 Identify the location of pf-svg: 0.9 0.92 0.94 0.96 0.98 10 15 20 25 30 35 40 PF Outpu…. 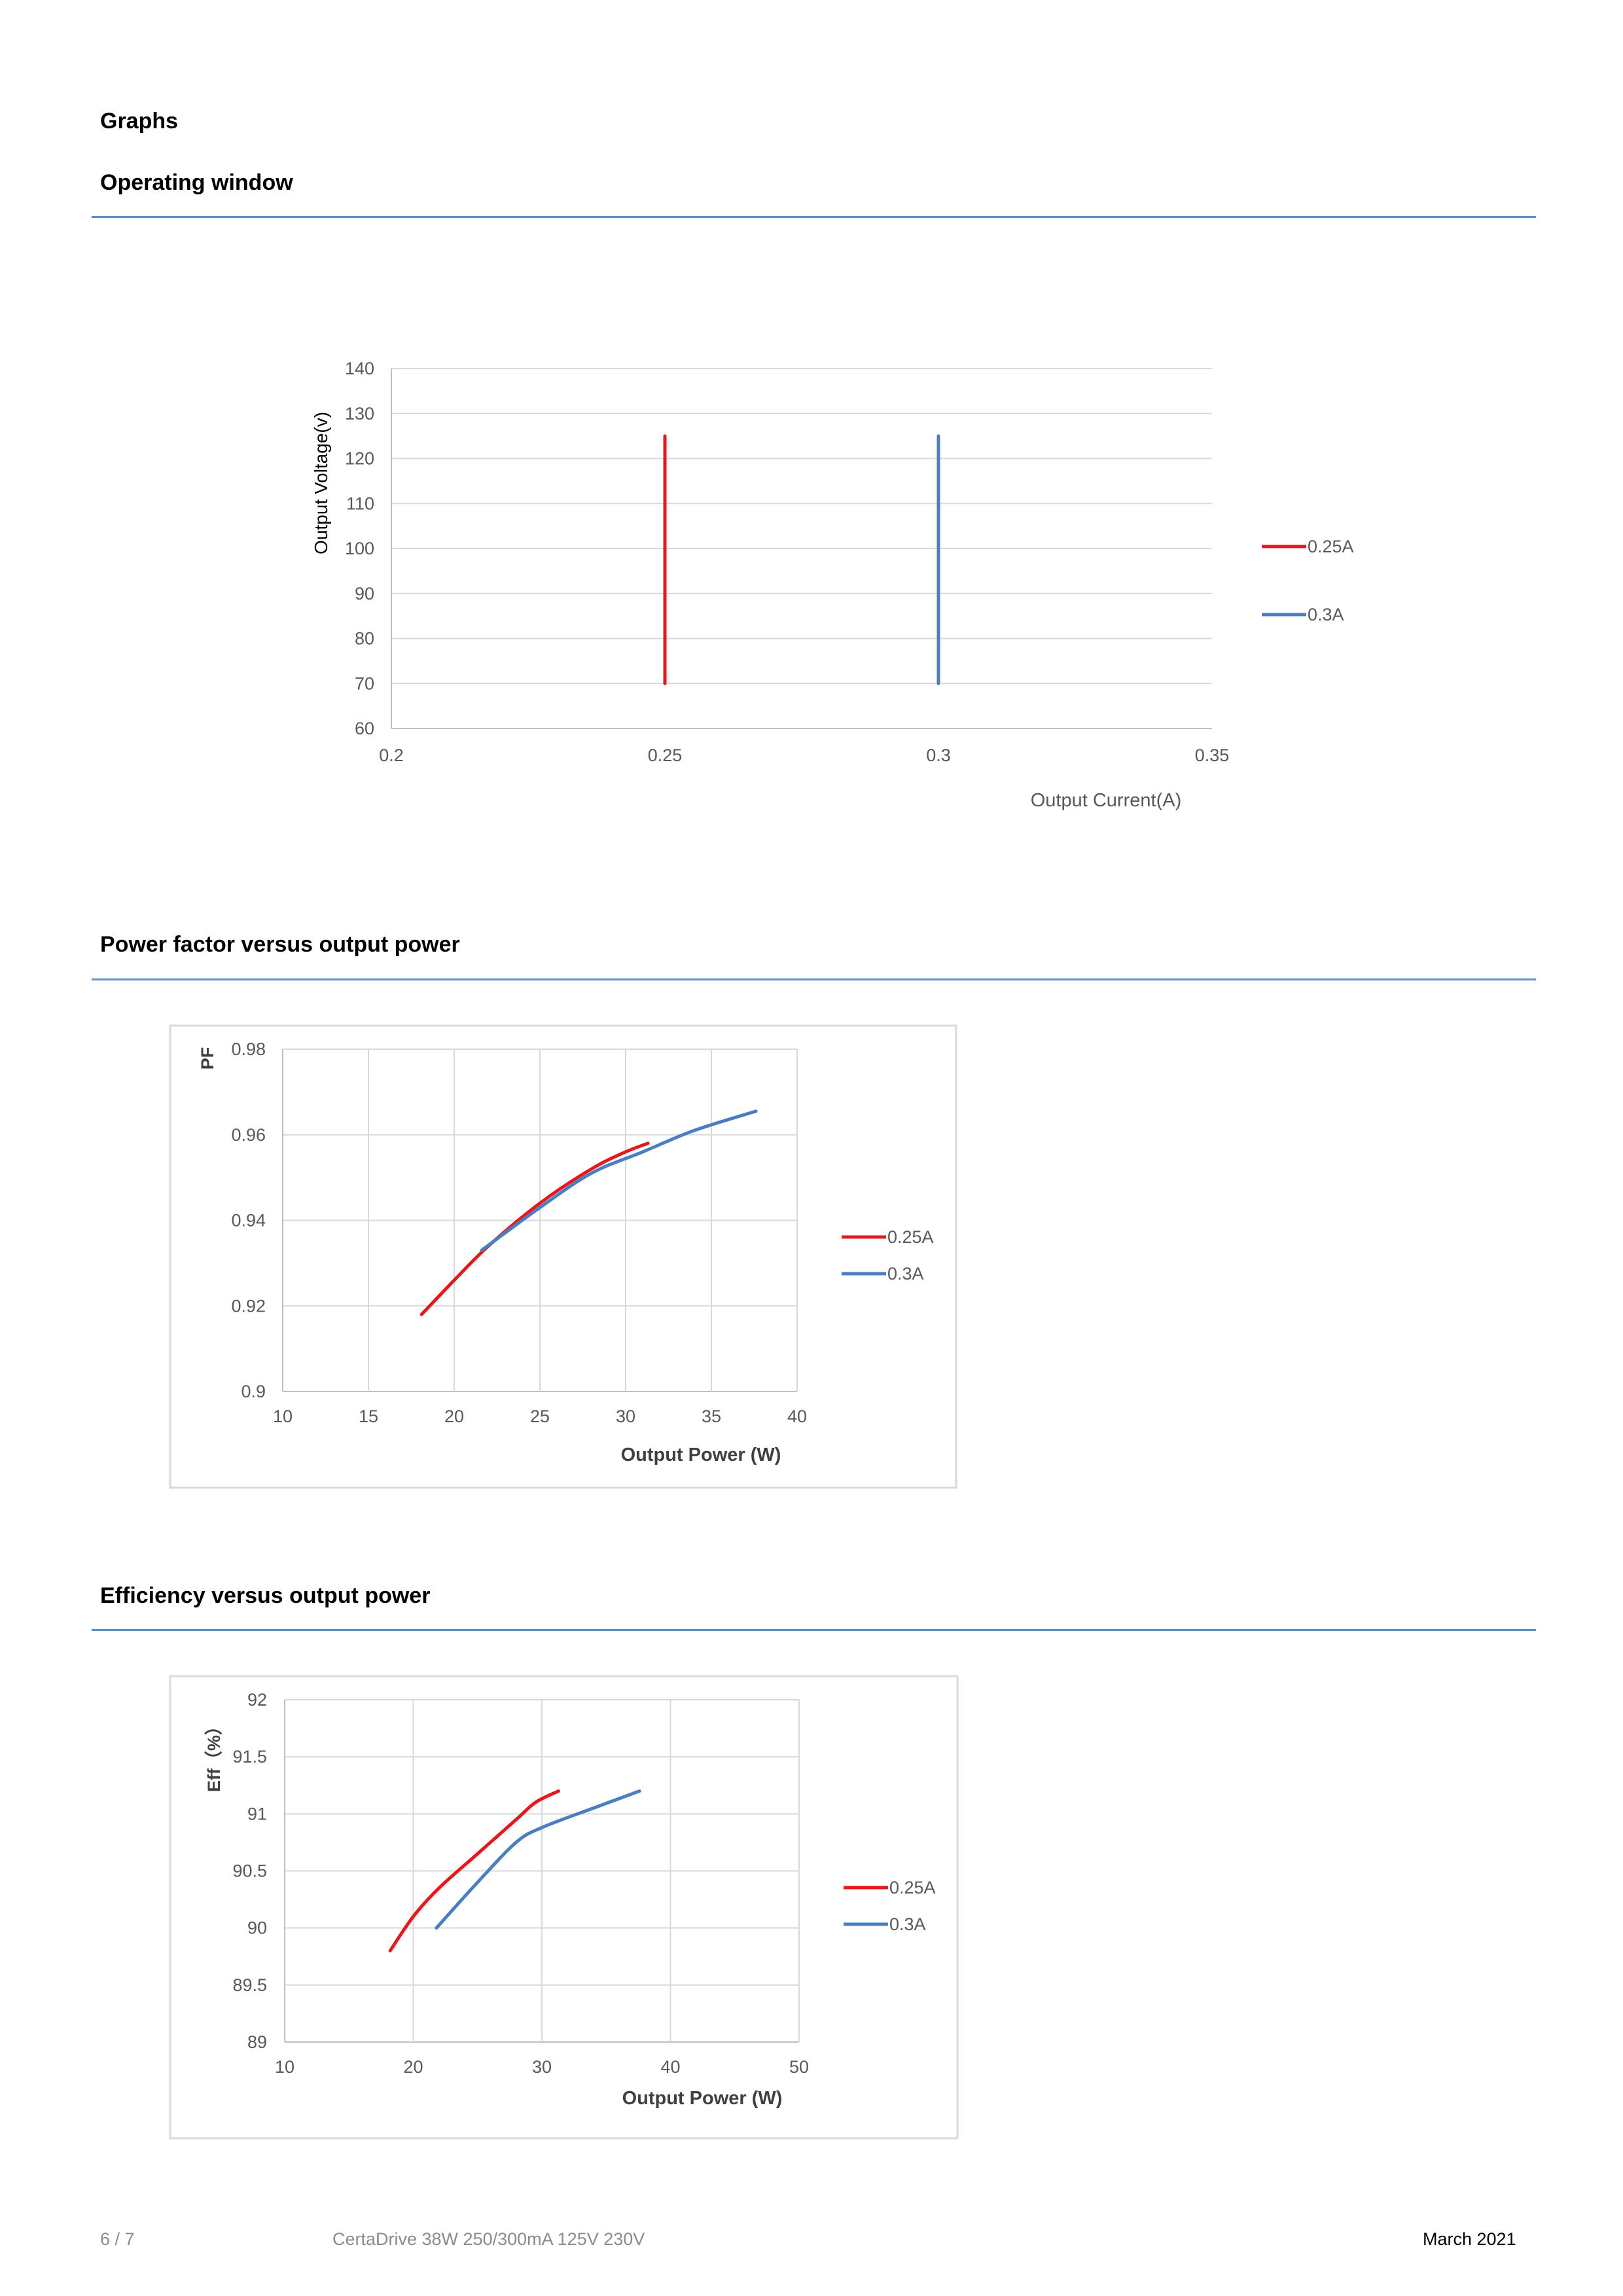
(563, 1256).